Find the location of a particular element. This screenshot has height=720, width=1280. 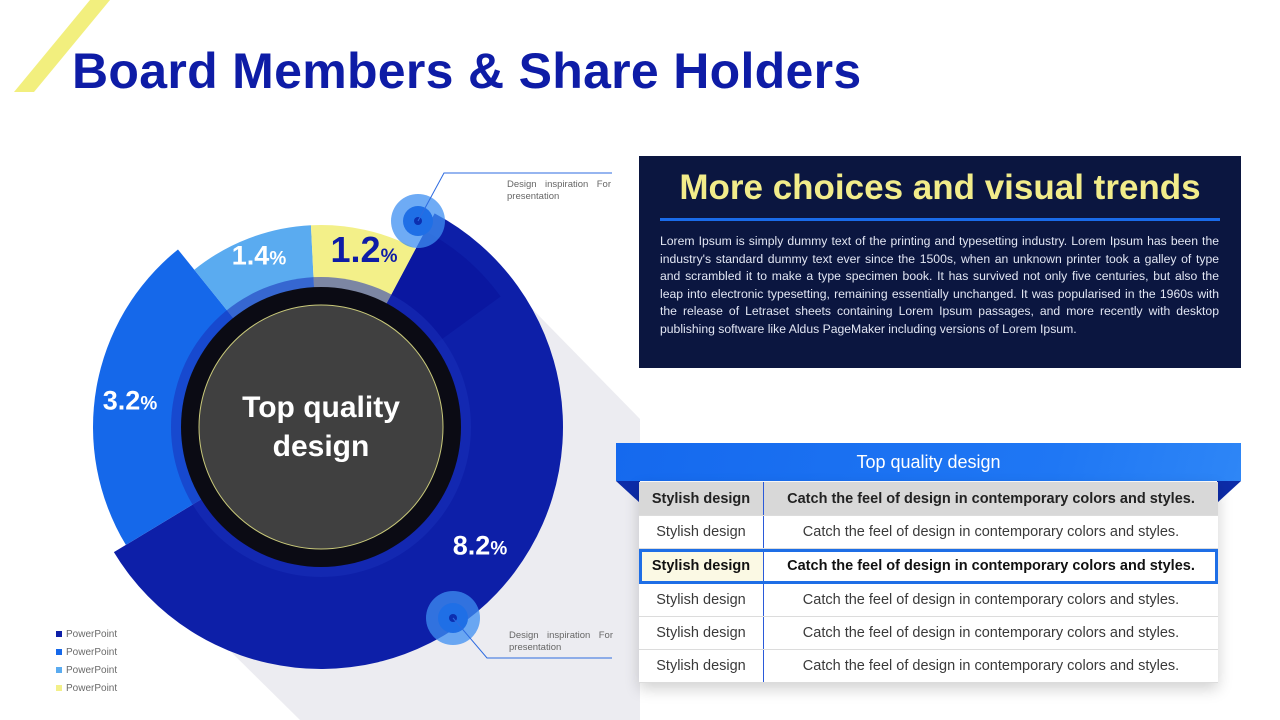

slice-label-2: 1.4% is located at coordinates (259, 256).